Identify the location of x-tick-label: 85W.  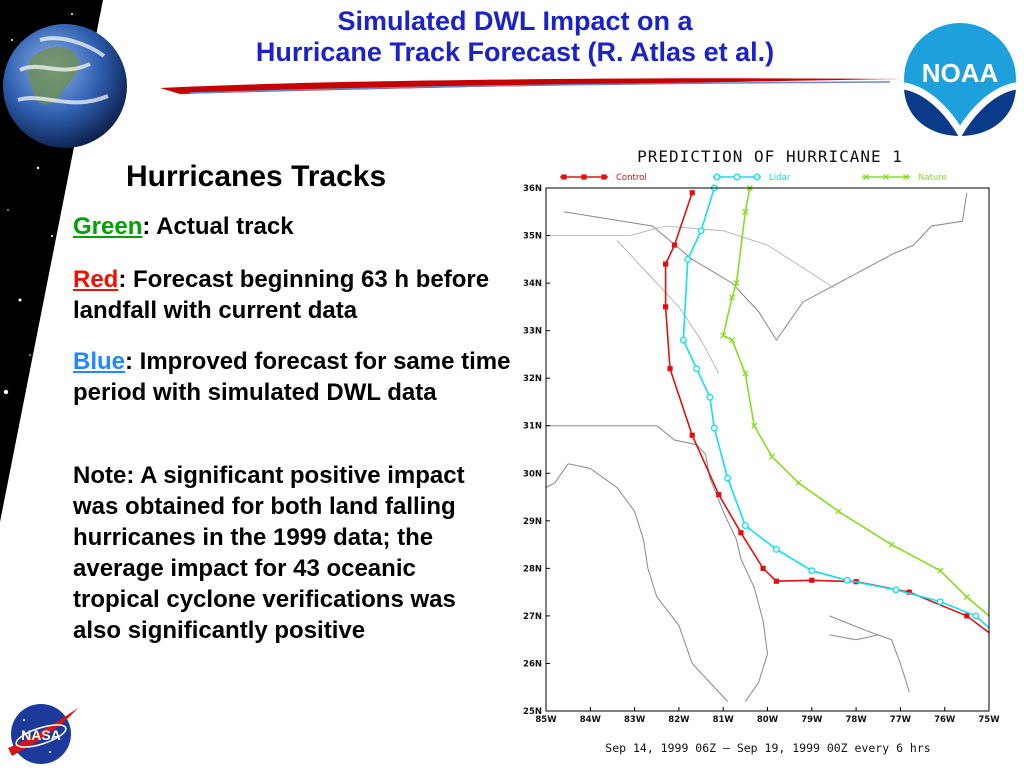
(546, 720).